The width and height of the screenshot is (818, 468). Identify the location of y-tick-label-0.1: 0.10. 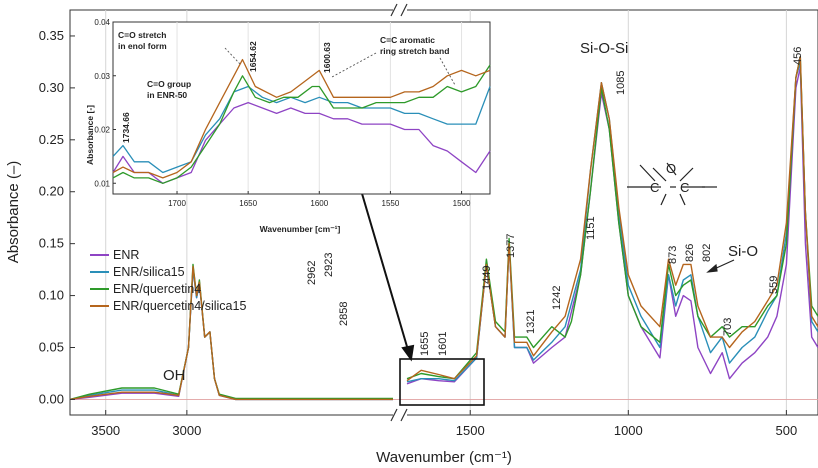
(51, 295).